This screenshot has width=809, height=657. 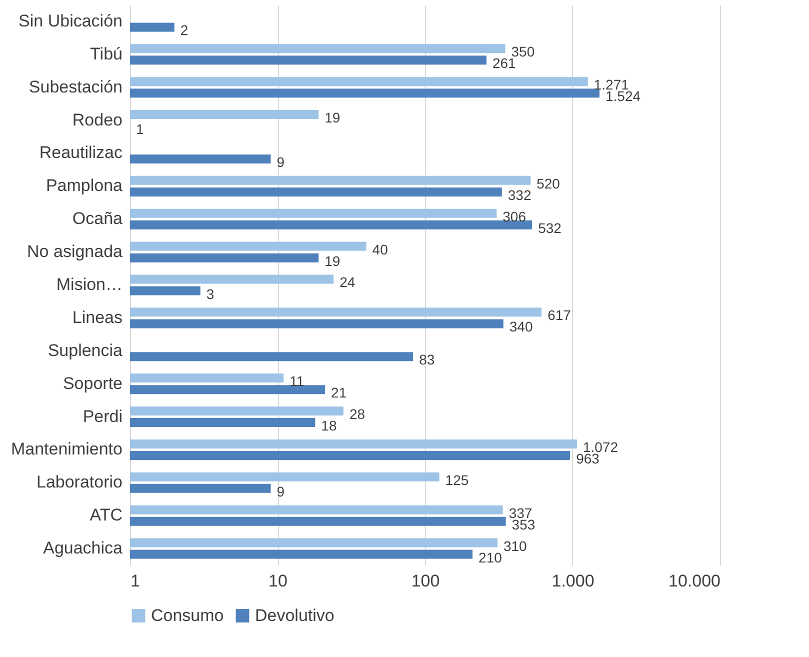 I want to click on y-tick-label: Rodeo, so click(x=97, y=120).